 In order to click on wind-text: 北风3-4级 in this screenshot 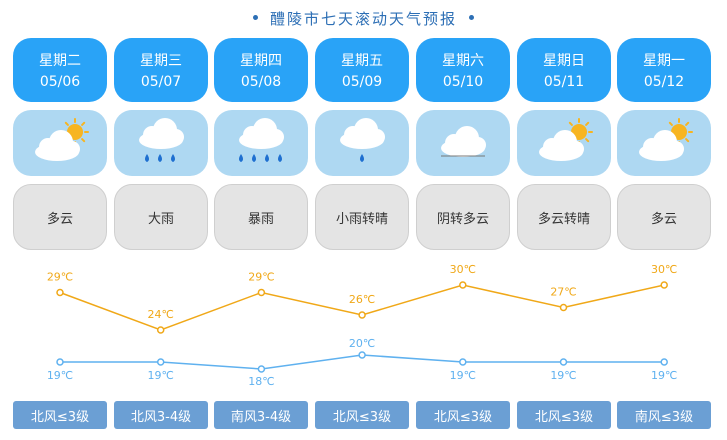, I will do `click(161, 417)`.